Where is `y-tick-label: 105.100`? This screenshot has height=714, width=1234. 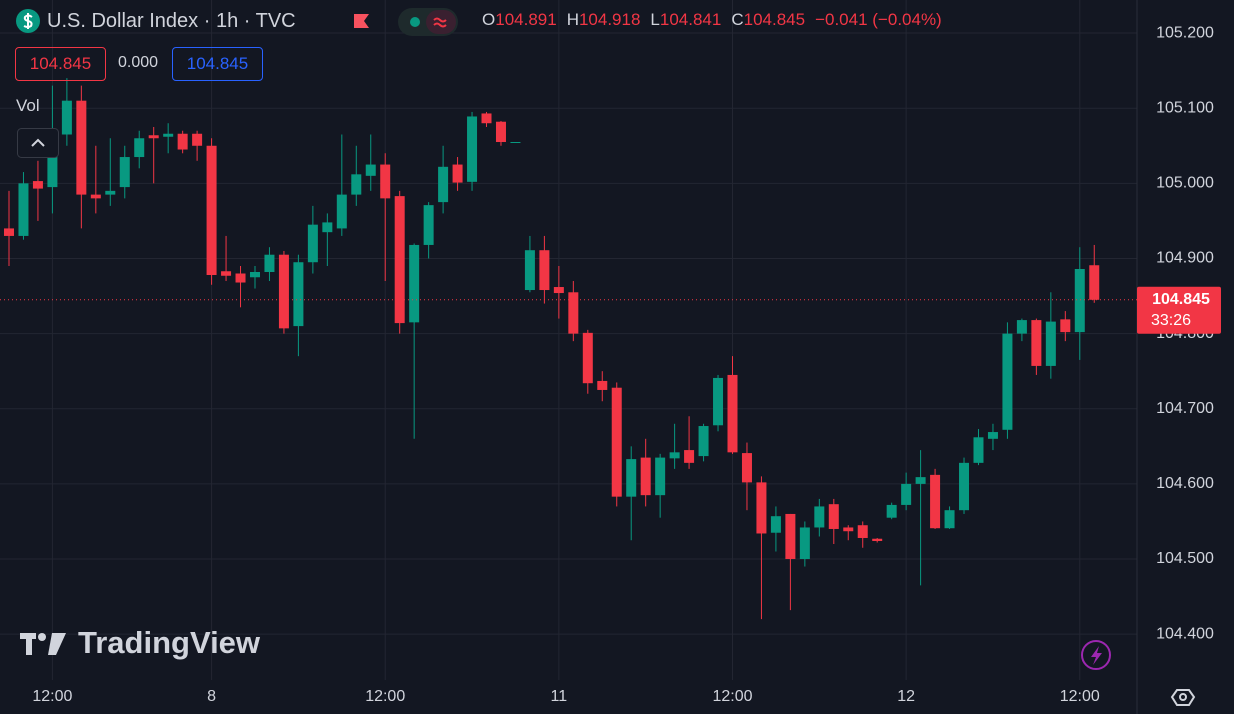
y-tick-label: 105.100 is located at coordinates (1185, 107).